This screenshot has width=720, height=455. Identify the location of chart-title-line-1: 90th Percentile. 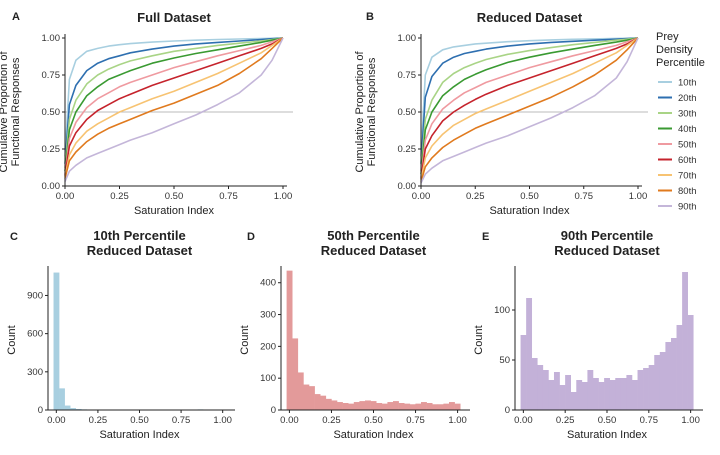
(607, 235).